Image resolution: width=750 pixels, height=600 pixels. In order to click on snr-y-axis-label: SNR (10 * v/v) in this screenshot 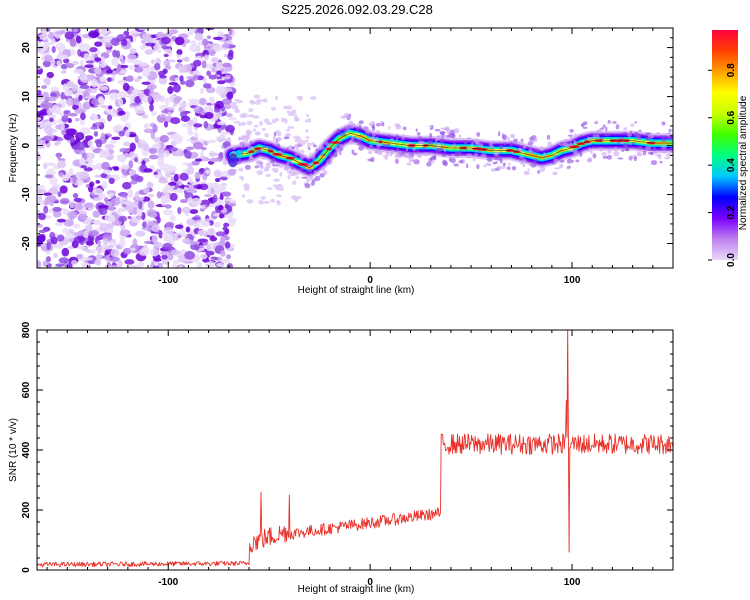, I will do `click(13, 450)`.